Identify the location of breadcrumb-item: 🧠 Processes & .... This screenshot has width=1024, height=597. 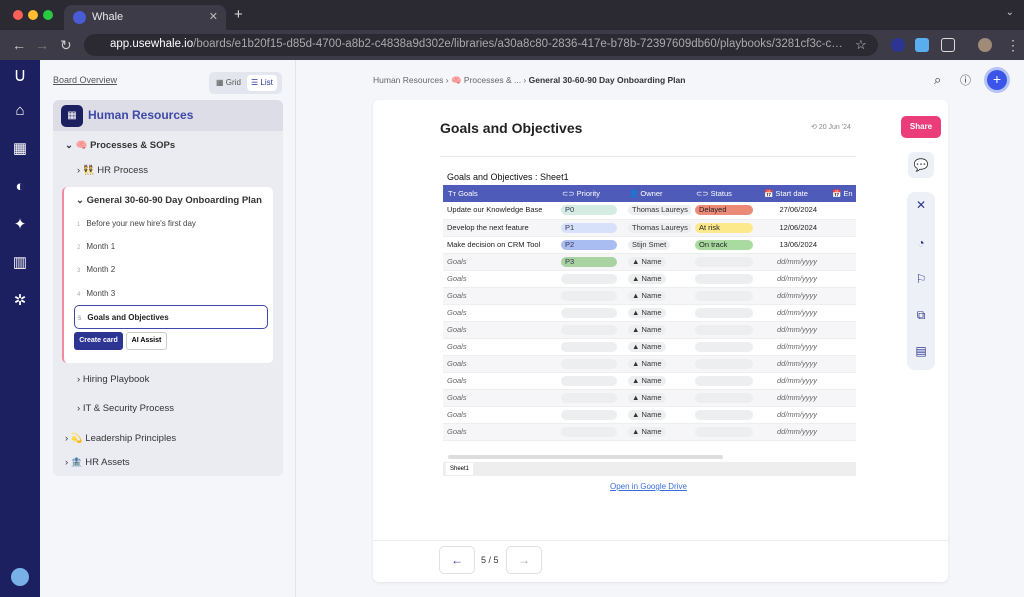
(486, 80).